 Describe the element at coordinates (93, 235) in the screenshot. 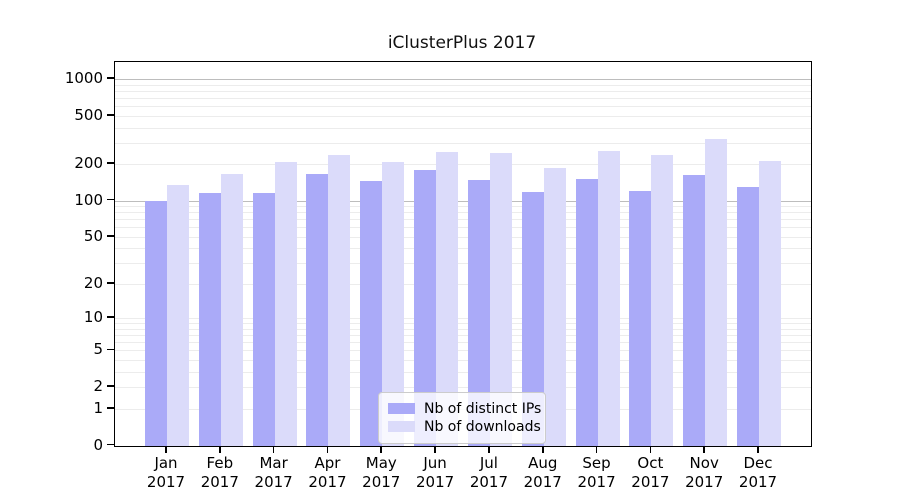

I see `y-label-50: 50` at that location.